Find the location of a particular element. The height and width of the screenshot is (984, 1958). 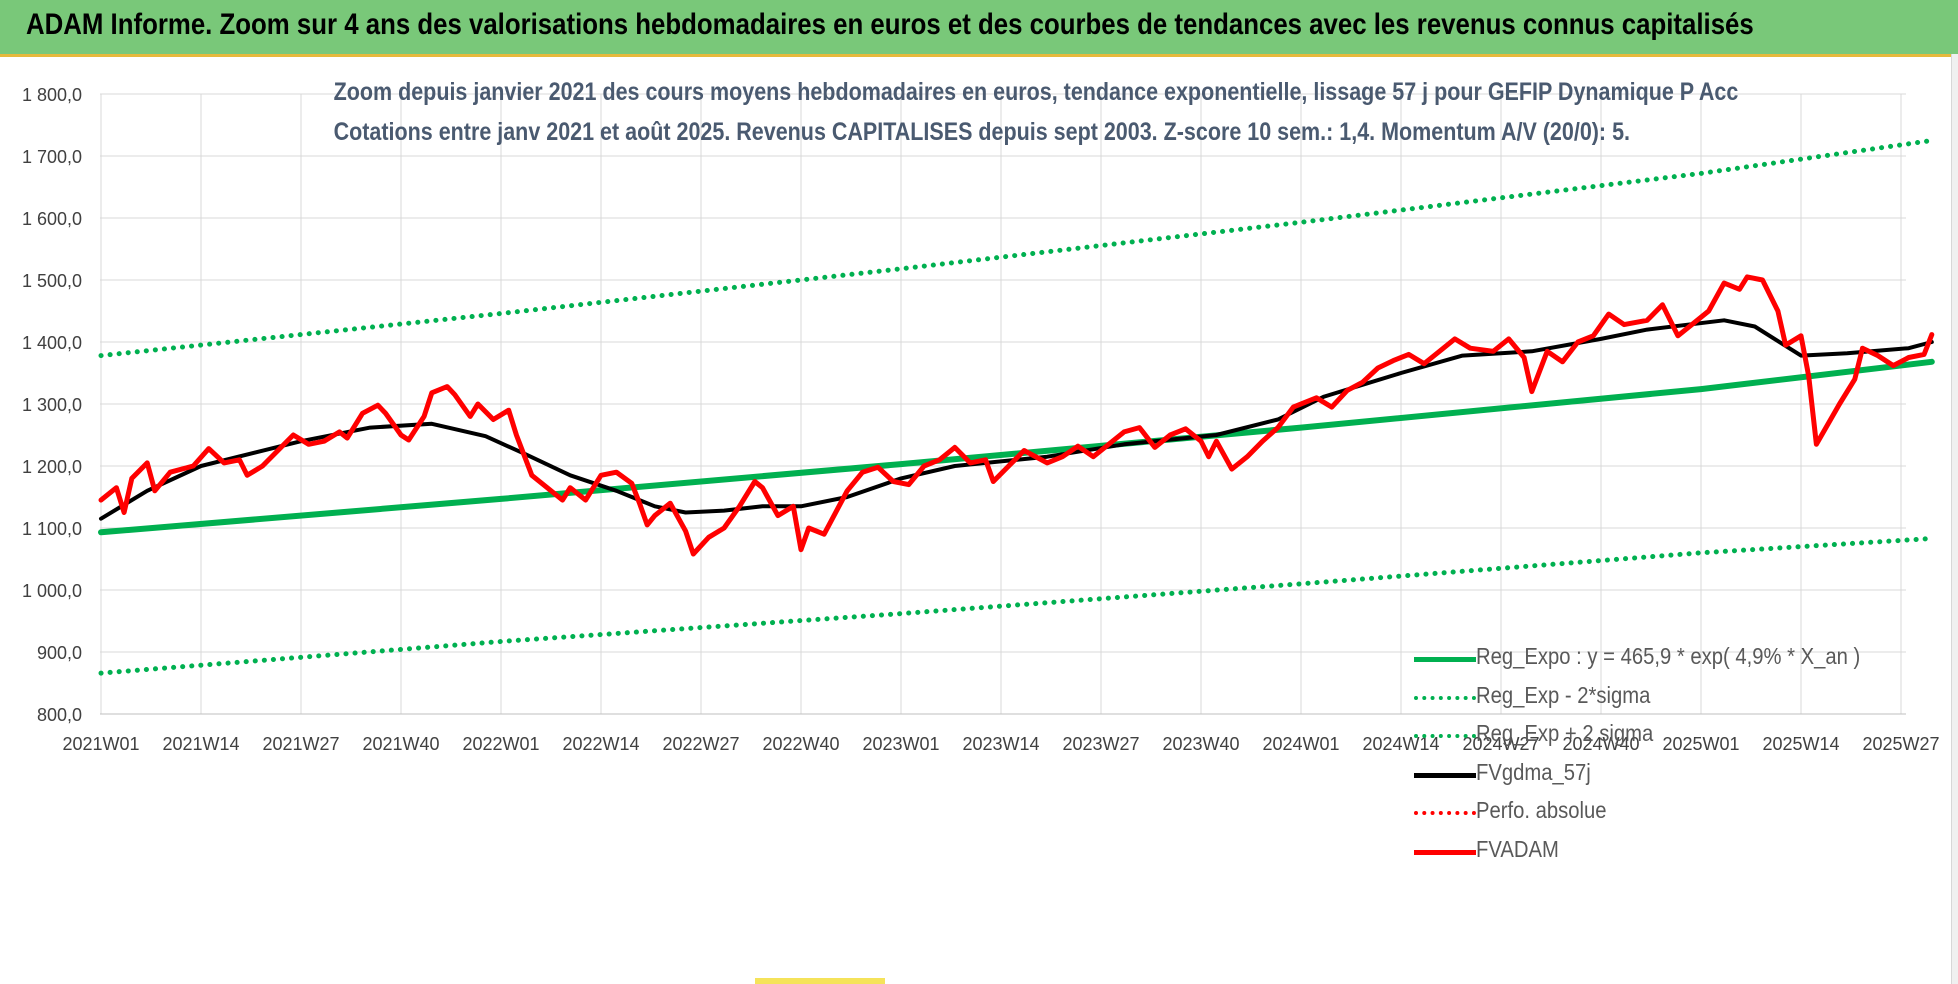

legend-label: Reg_Exp + 2 sigma is located at coordinates (1565, 733).